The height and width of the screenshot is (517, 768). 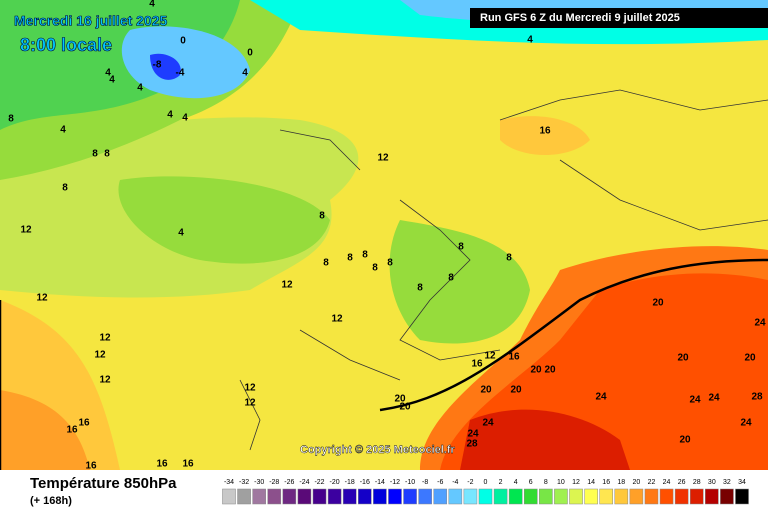 I want to click on colorbar-label: -12, so click(x=395, y=482).